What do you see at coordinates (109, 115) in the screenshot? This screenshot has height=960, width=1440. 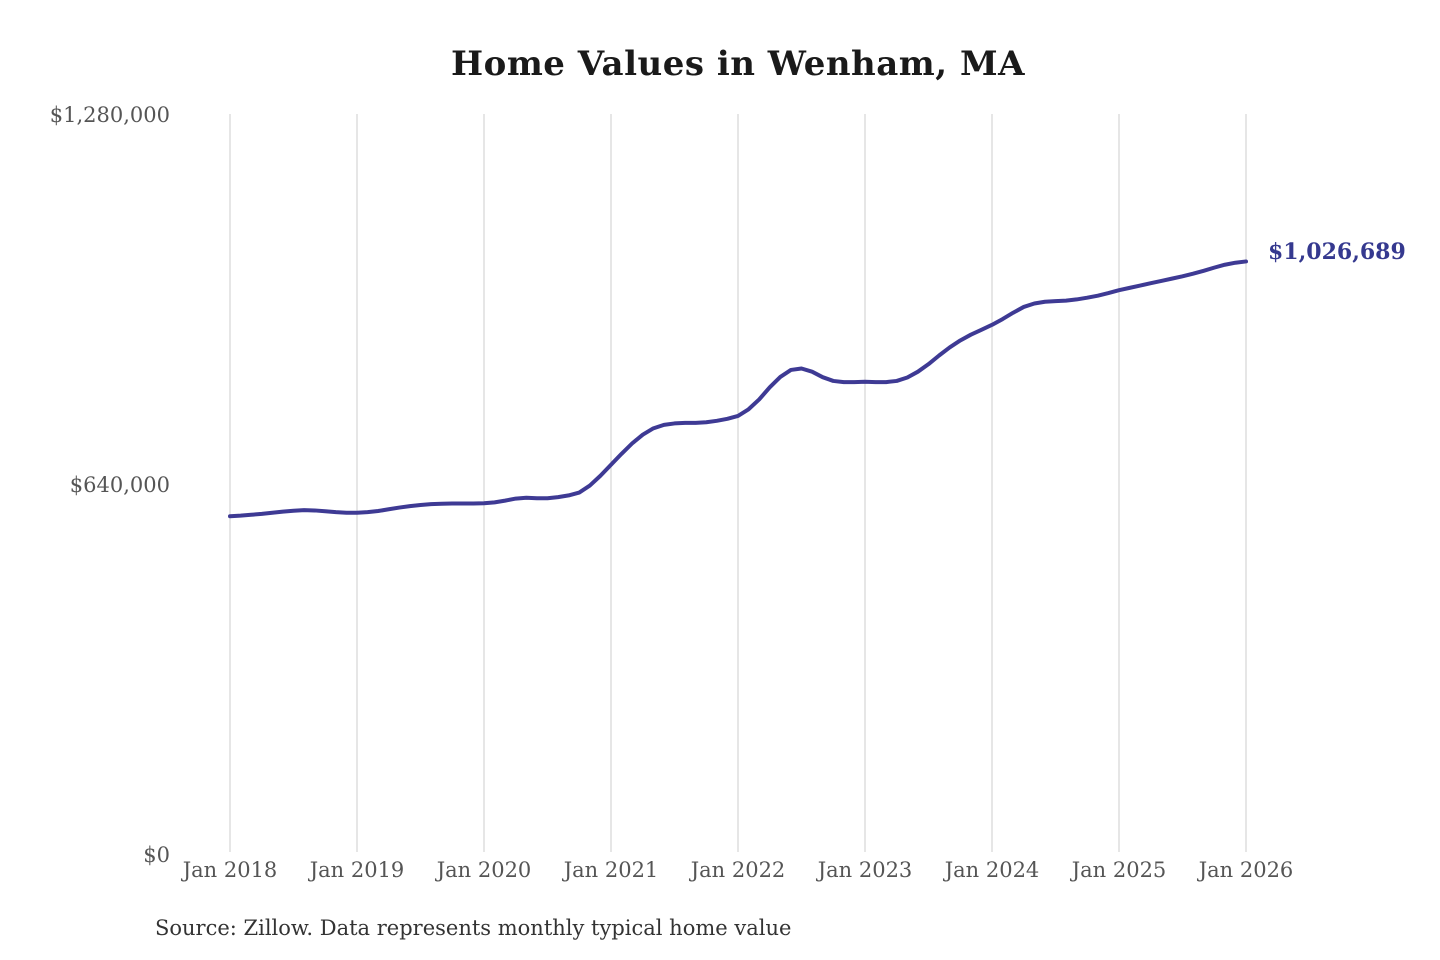 I see `y-tick-label: $1,280,000` at bounding box center [109, 115].